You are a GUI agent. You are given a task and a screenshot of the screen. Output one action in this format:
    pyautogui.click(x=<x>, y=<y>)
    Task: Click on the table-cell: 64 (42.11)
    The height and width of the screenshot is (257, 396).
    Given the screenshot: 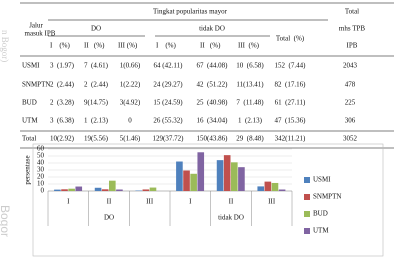 What is the action you would take?
    pyautogui.click(x=169, y=66)
    